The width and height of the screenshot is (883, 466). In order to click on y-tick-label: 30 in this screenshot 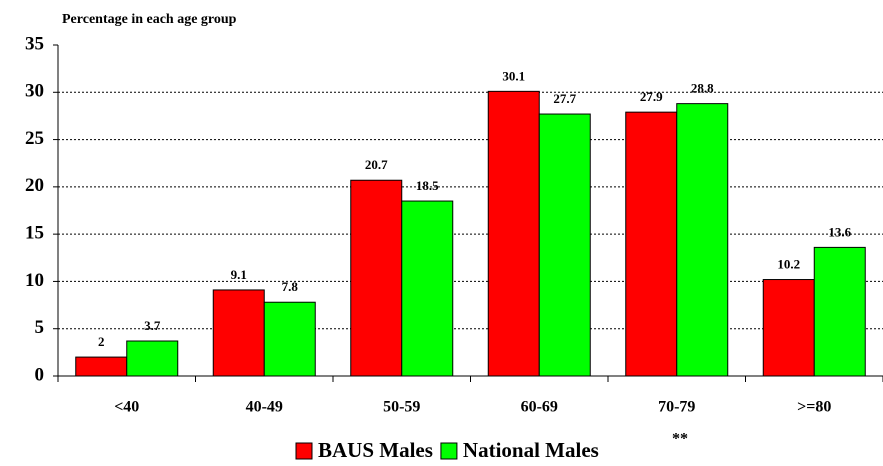, I will do `click(34, 91)`.